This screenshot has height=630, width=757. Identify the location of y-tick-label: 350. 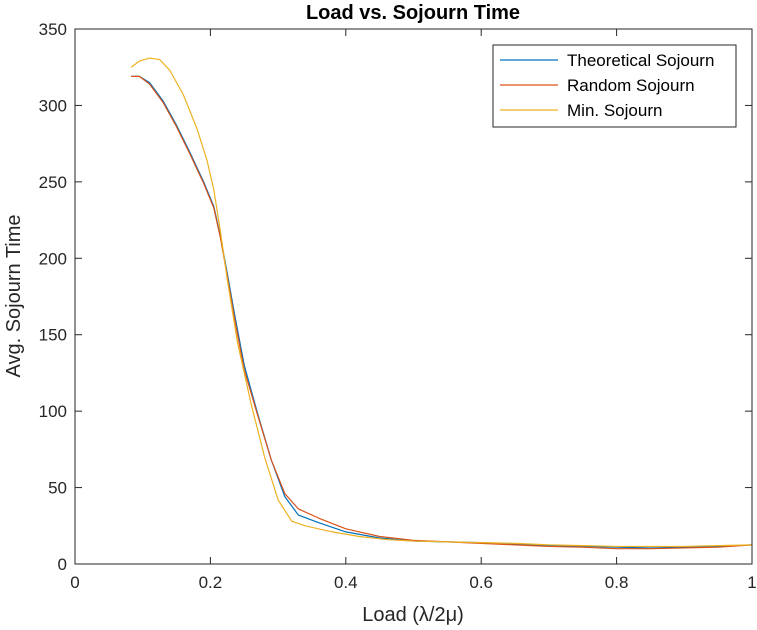
(53, 29).